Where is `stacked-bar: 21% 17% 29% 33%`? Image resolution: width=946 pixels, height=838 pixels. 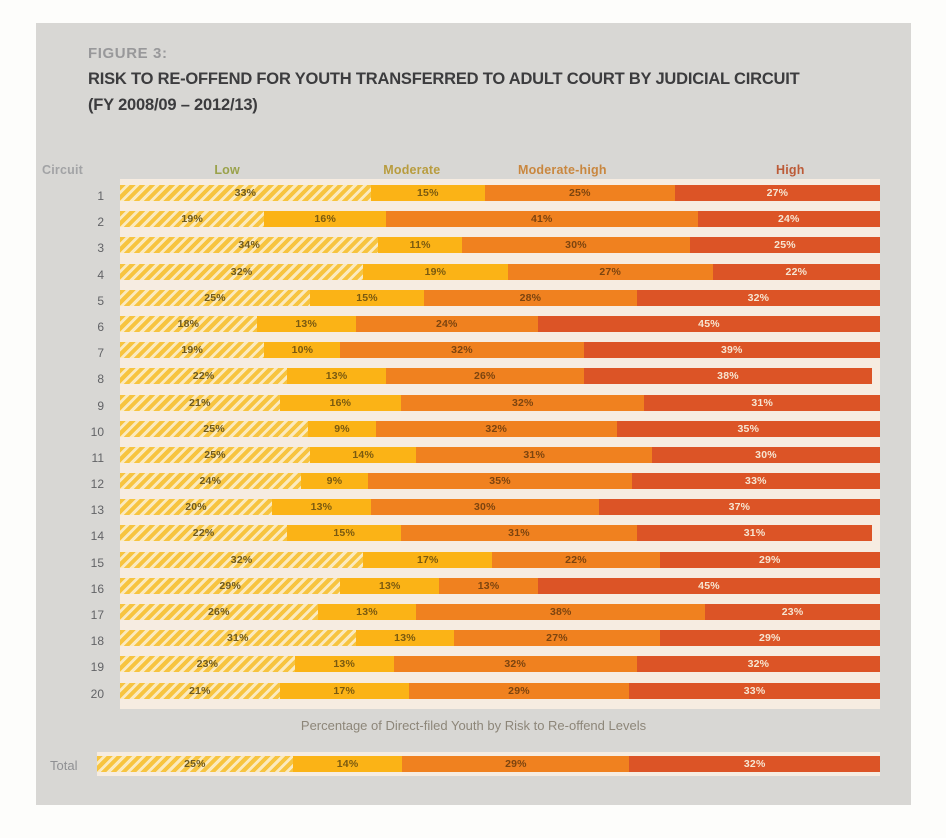 stacked-bar: 21% 17% 29% 33% is located at coordinates (500, 690).